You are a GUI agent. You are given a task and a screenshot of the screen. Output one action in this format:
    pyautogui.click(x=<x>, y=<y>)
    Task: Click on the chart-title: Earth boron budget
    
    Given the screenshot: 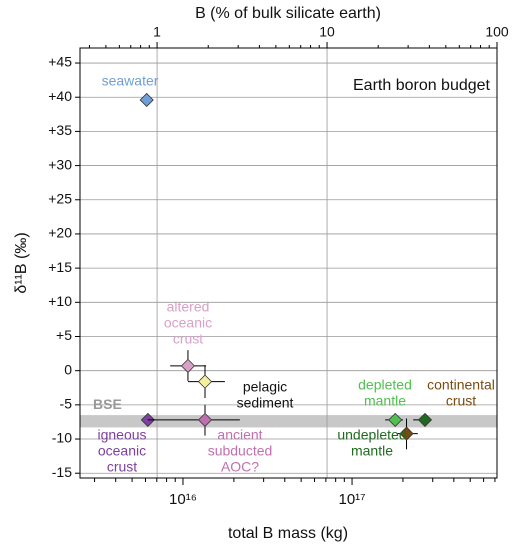 What is the action you would take?
    pyautogui.click(x=422, y=85)
    